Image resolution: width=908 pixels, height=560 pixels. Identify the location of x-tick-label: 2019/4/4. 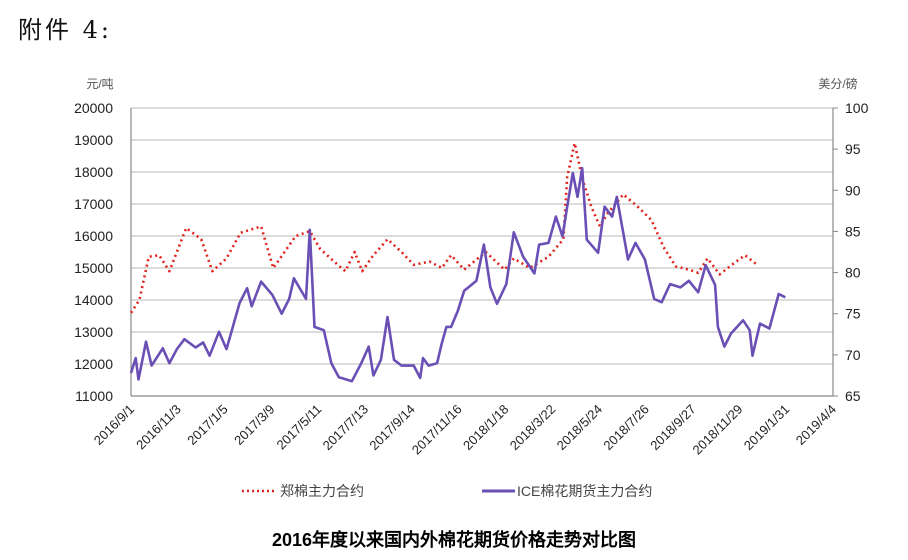
(816, 425).